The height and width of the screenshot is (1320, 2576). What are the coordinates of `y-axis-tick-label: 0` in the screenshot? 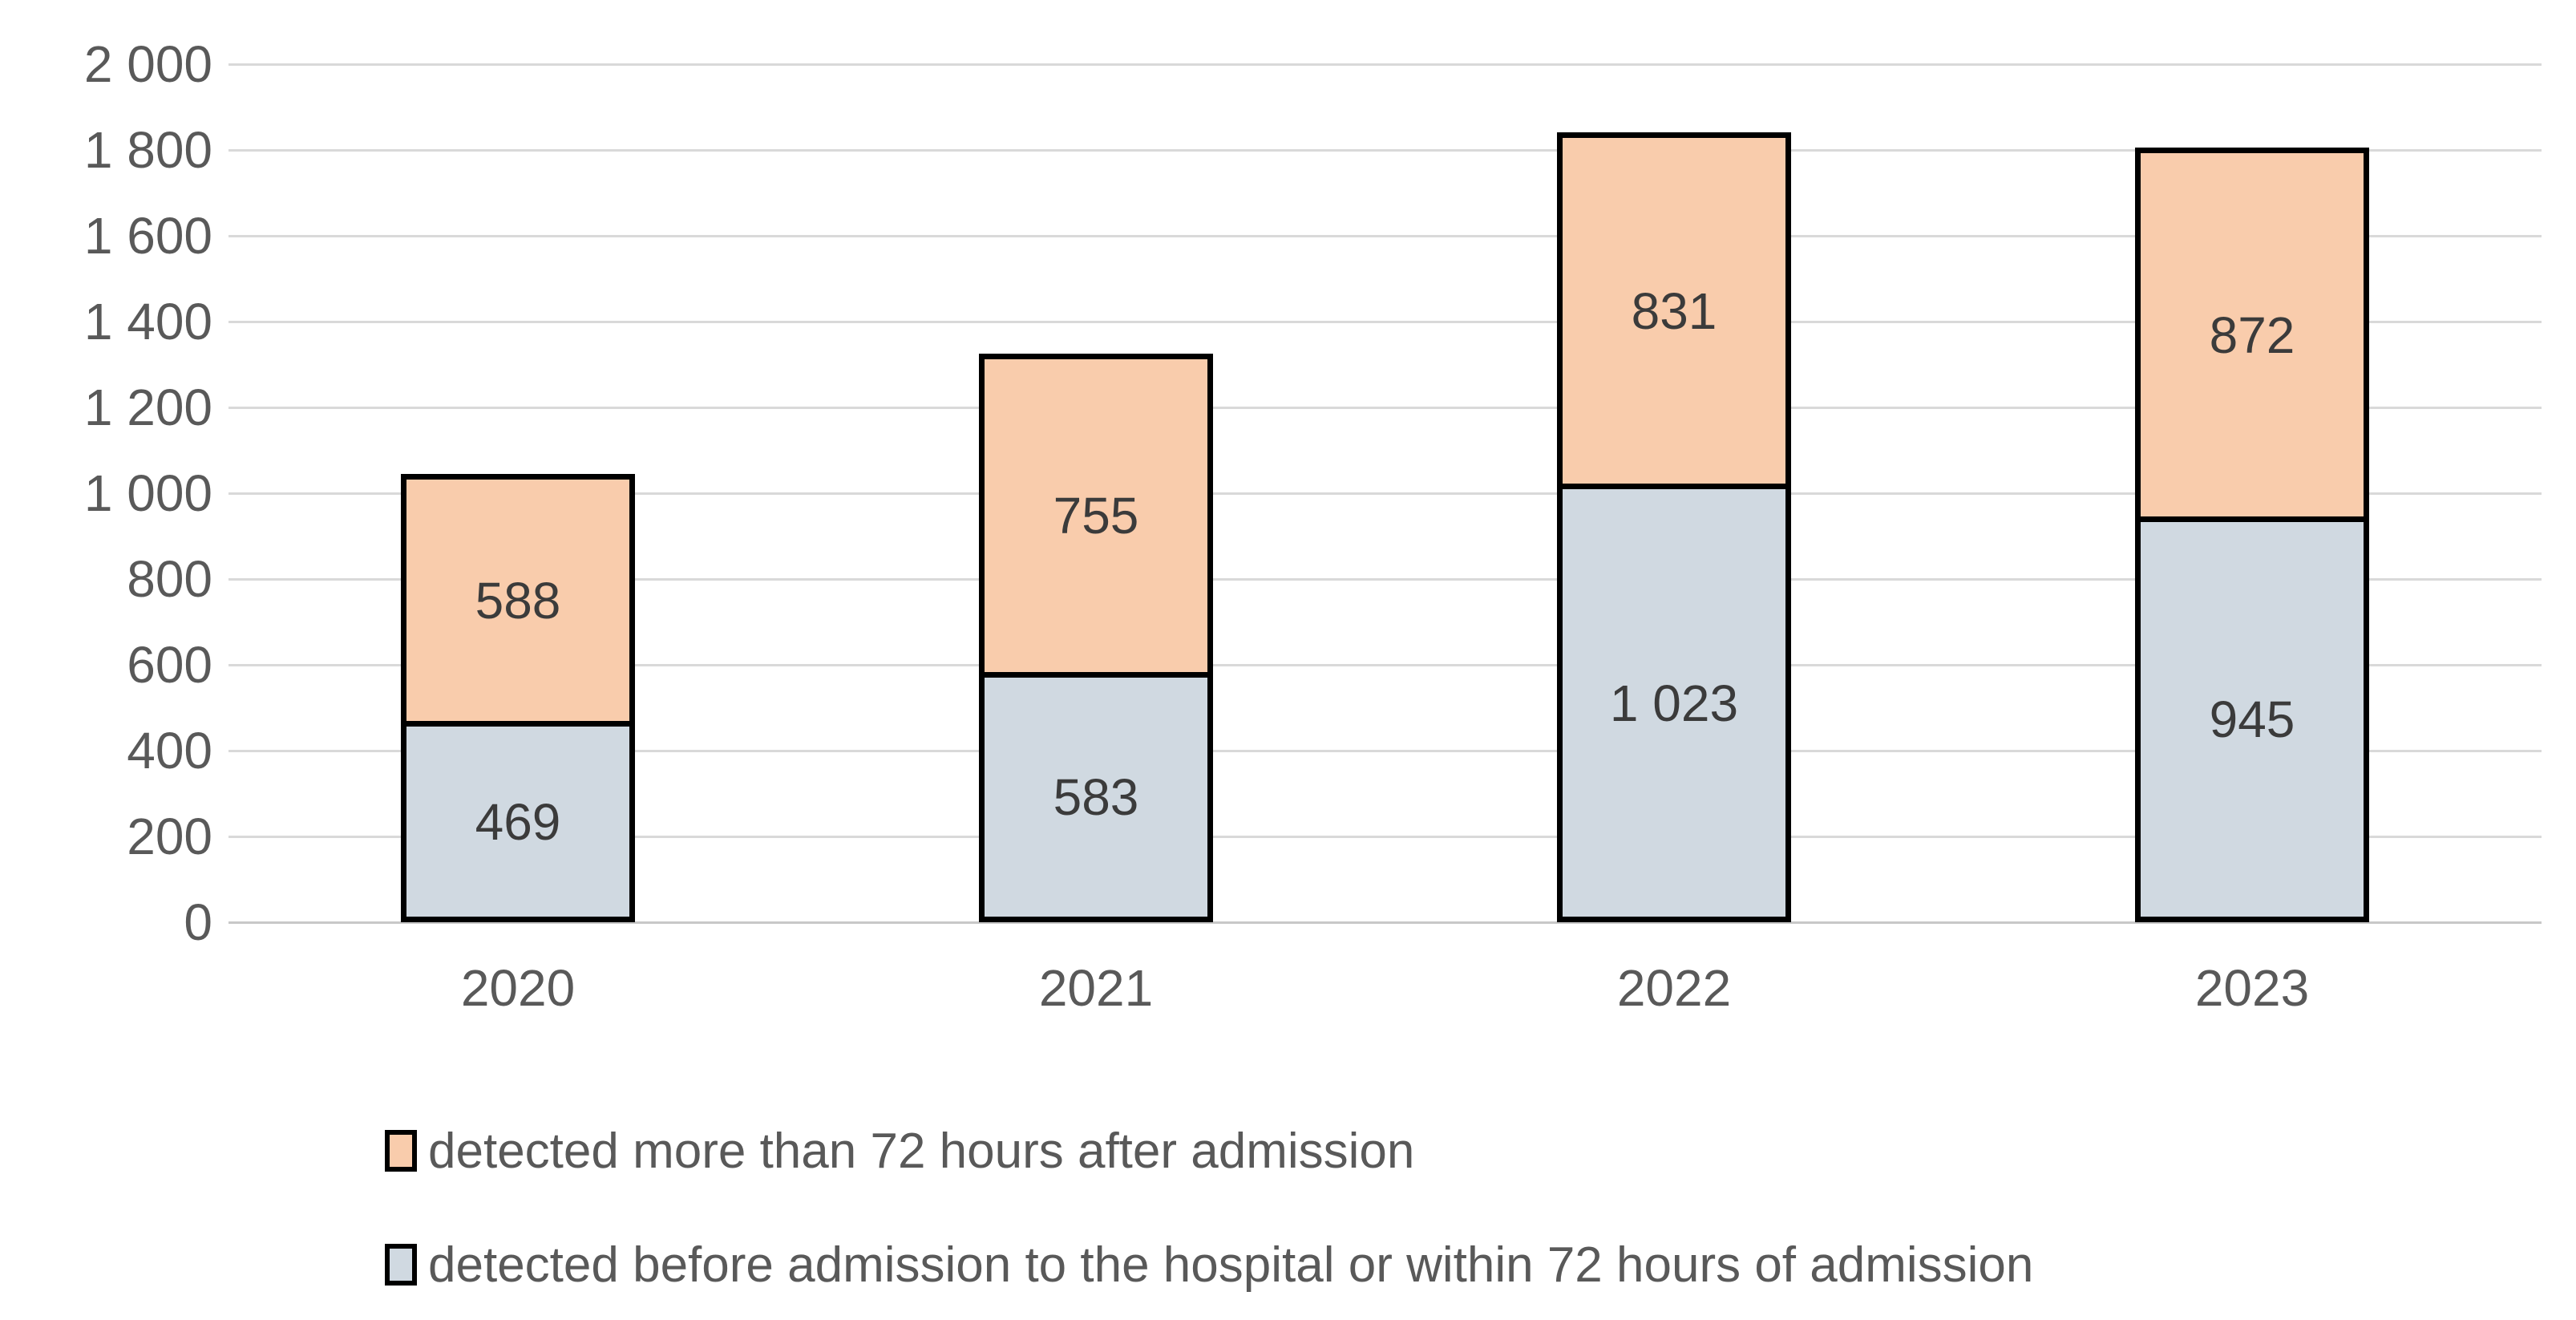 It's located at (198, 922).